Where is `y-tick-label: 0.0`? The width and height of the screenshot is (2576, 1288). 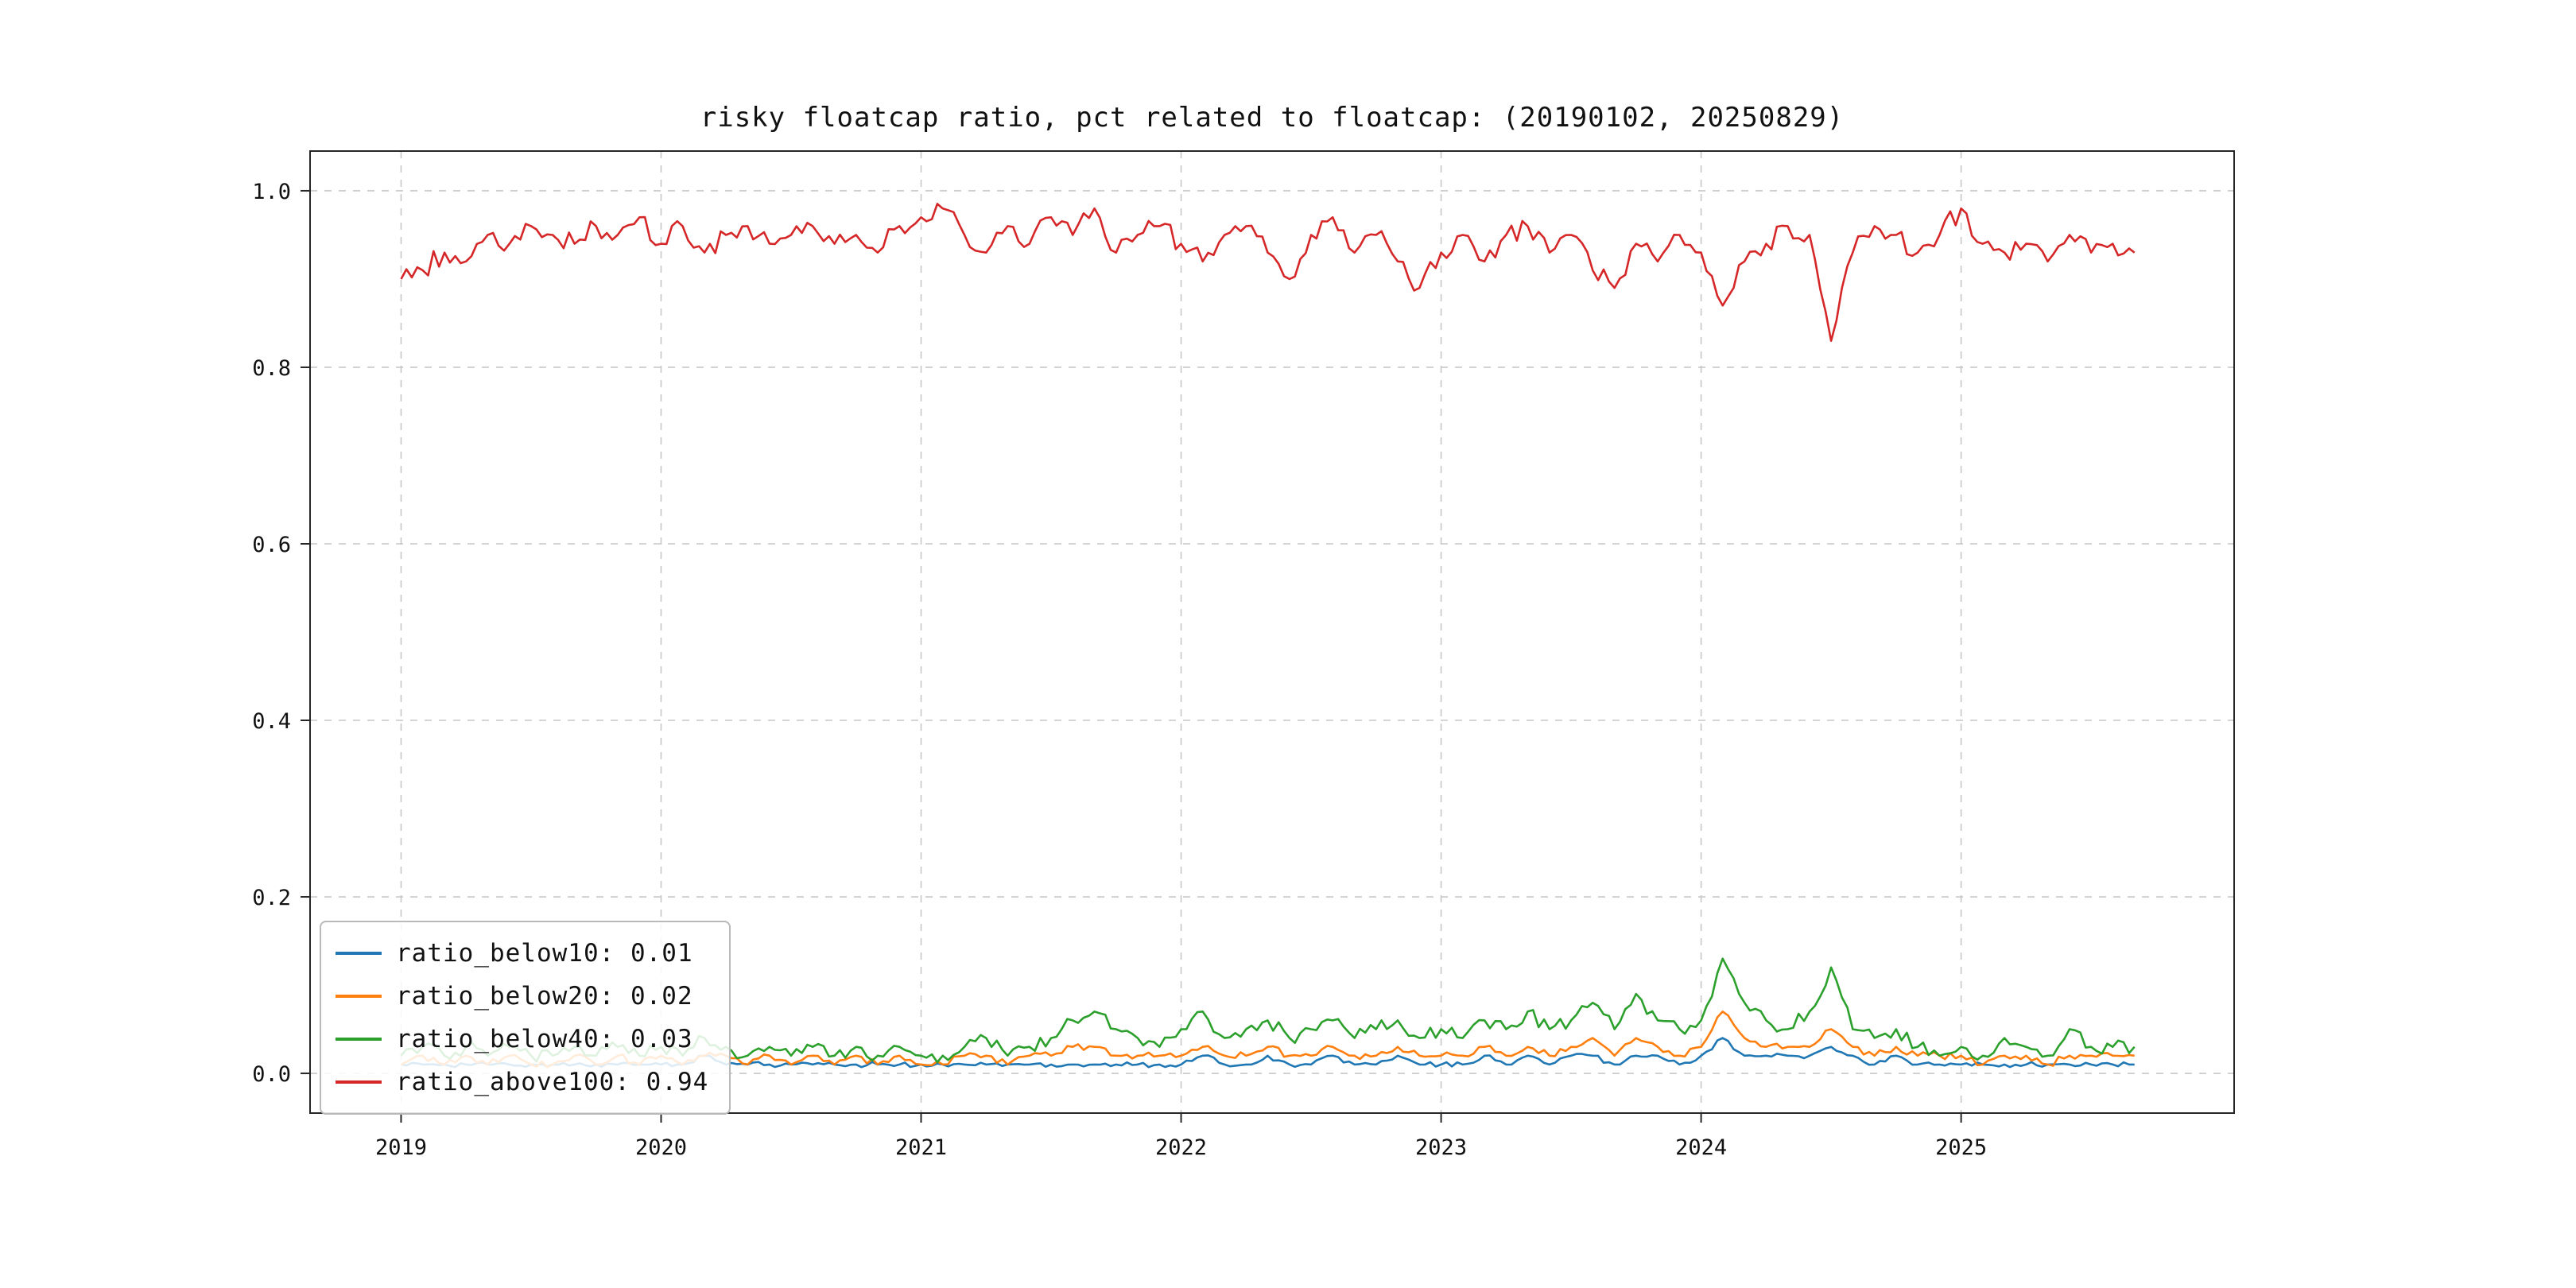 y-tick-label: 0.0 is located at coordinates (271, 1075).